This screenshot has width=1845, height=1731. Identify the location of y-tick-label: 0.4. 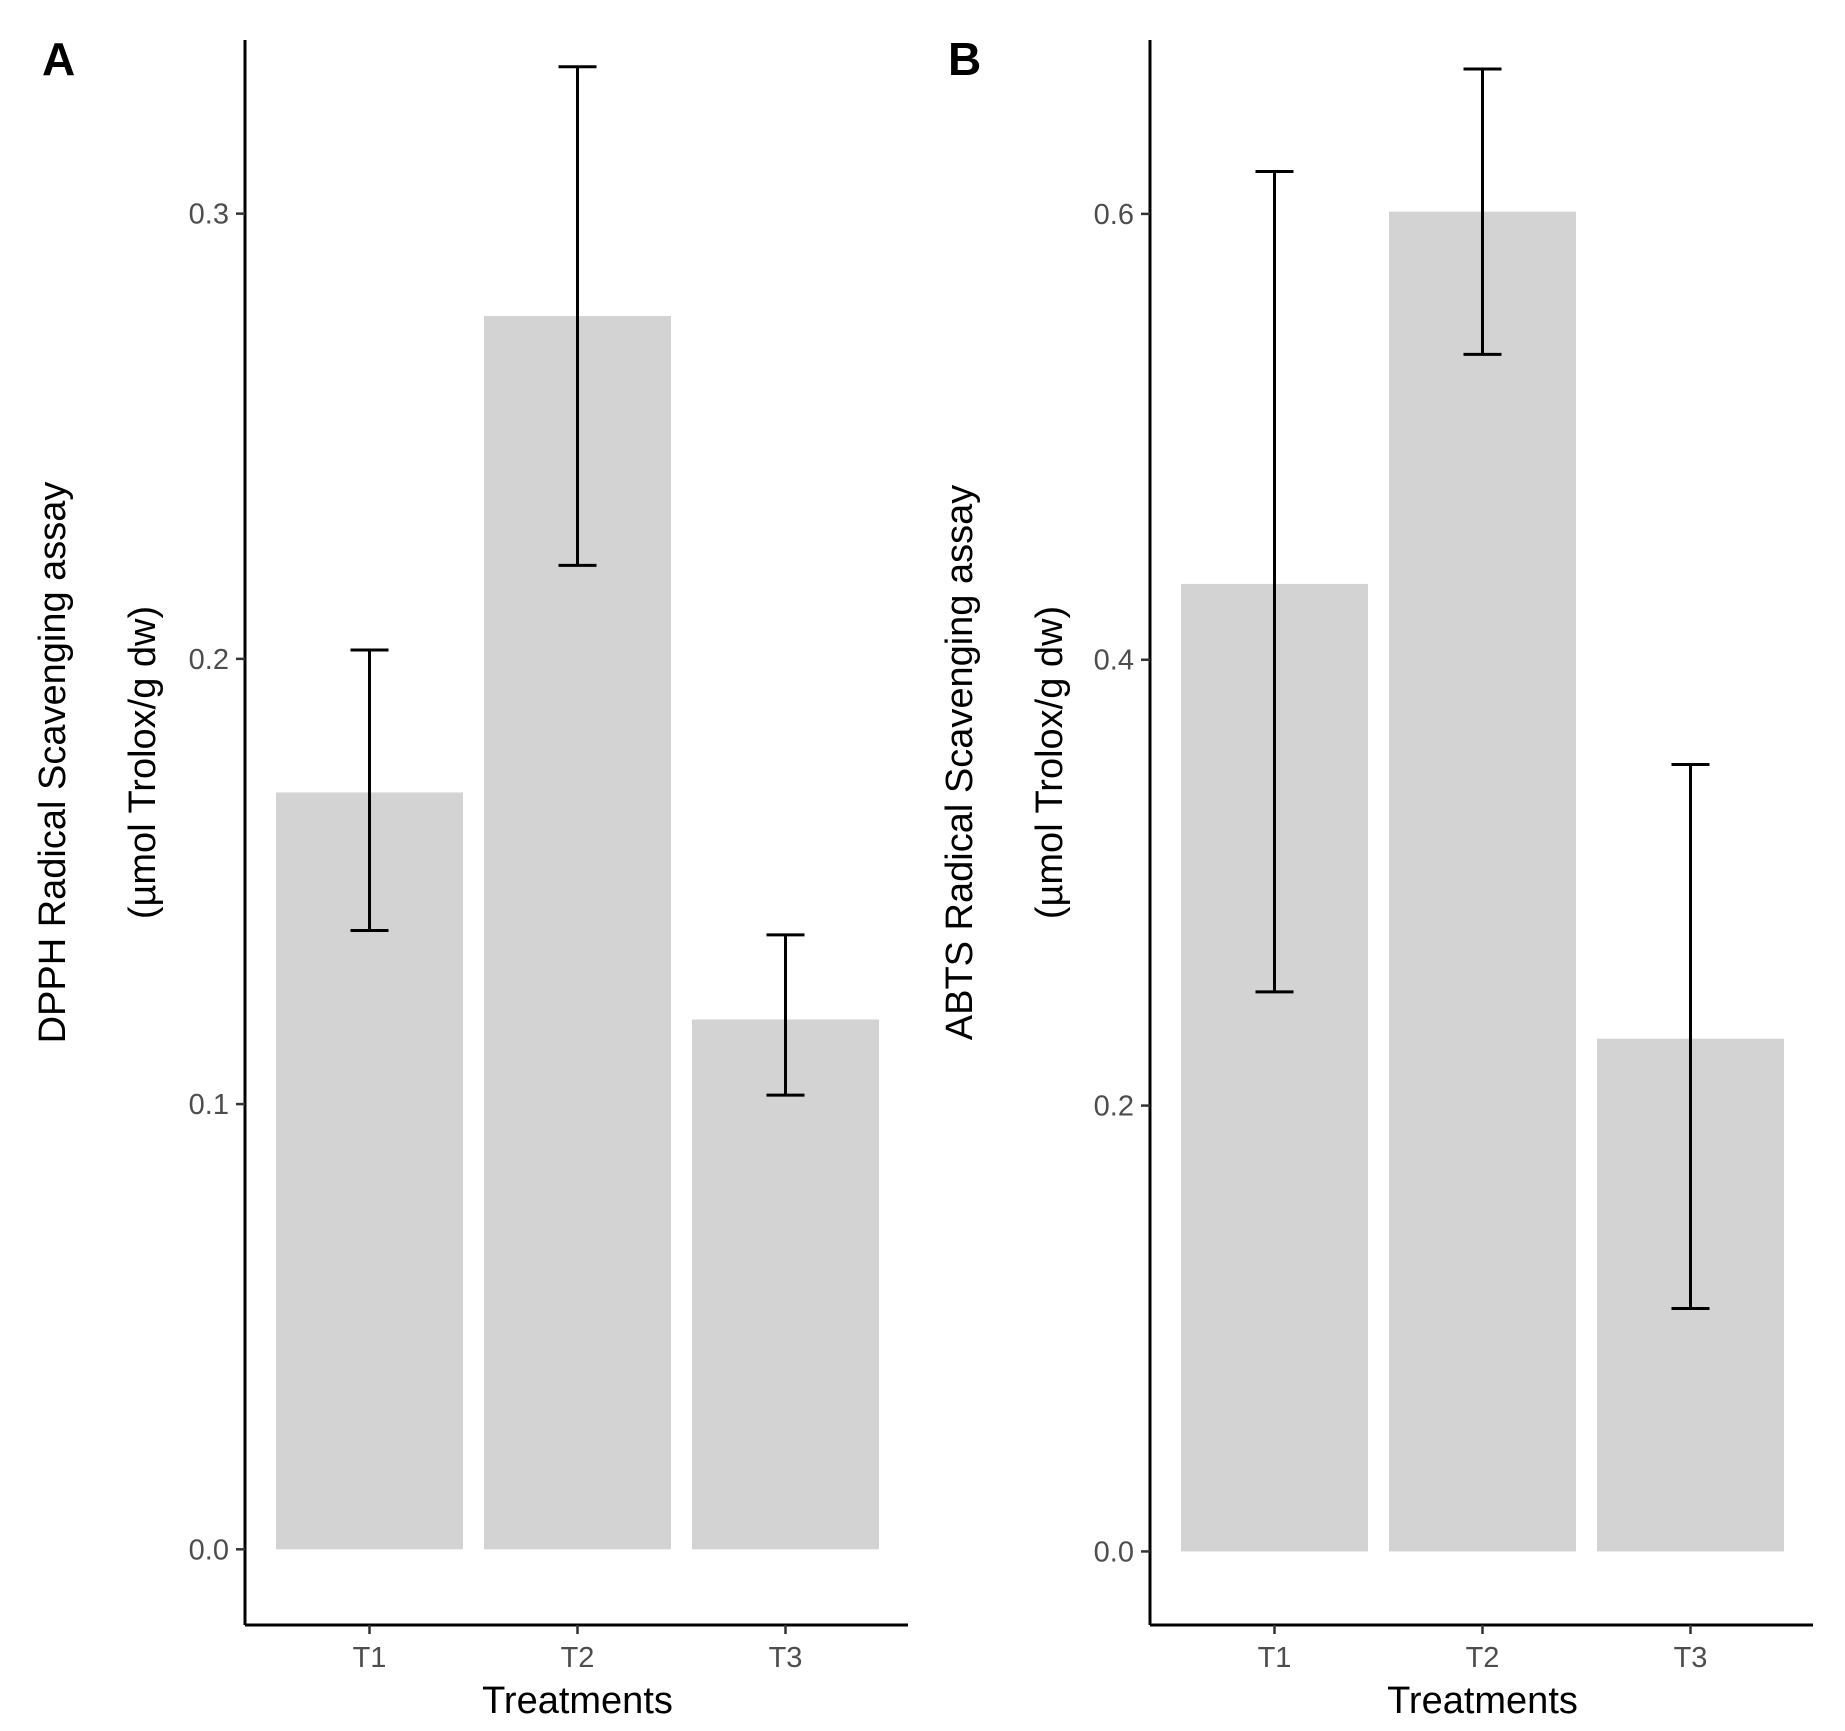
(1114, 661).